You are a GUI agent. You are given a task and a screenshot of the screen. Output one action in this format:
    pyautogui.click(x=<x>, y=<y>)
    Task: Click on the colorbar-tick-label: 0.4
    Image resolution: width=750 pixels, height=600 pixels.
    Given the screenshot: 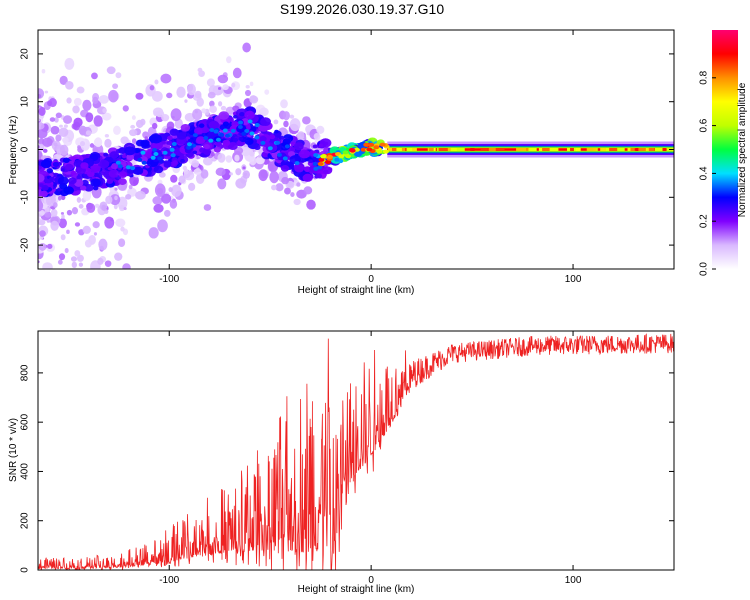 What is the action you would take?
    pyautogui.click(x=704, y=173)
    